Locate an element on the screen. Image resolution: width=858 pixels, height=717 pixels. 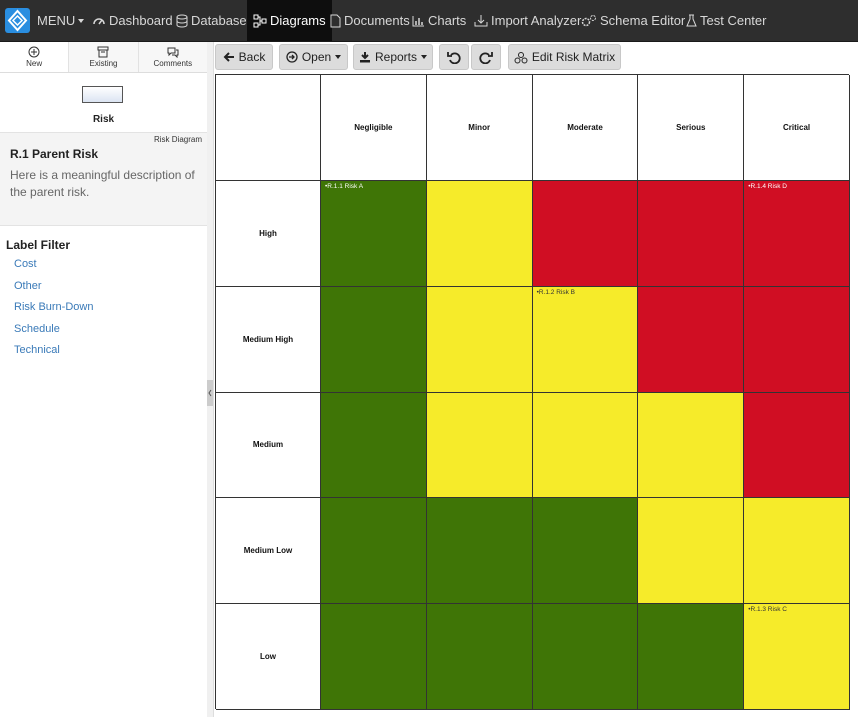
nav-label: Test Center is located at coordinates (733, 20).